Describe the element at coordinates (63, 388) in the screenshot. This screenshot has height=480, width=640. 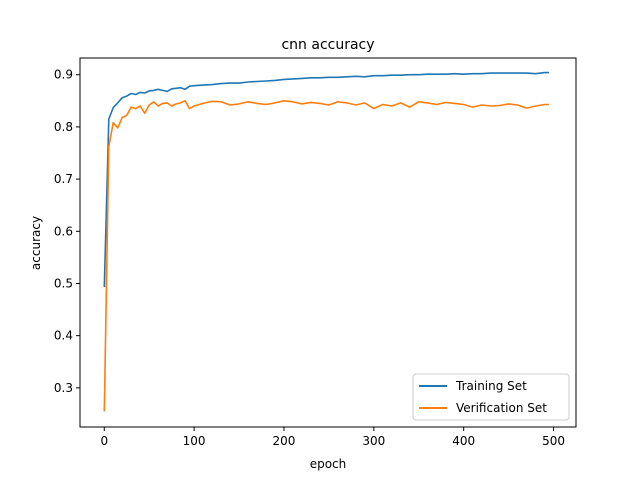
I see `y-tick-label: 0.3` at that location.